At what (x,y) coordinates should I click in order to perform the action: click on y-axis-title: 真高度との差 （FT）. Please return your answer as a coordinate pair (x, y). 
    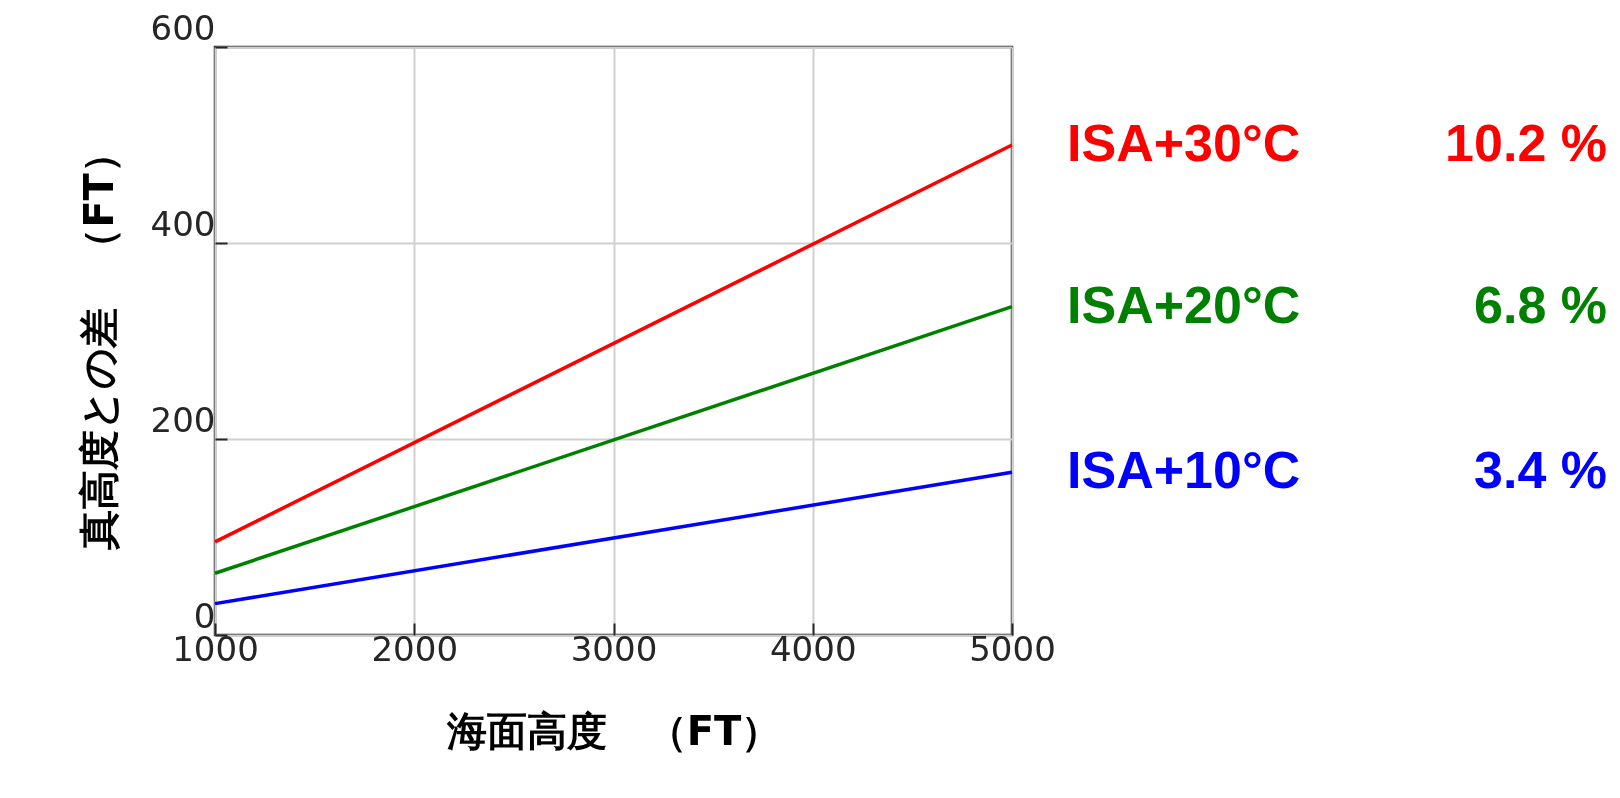
    Looking at the image, I should click on (98, 342).